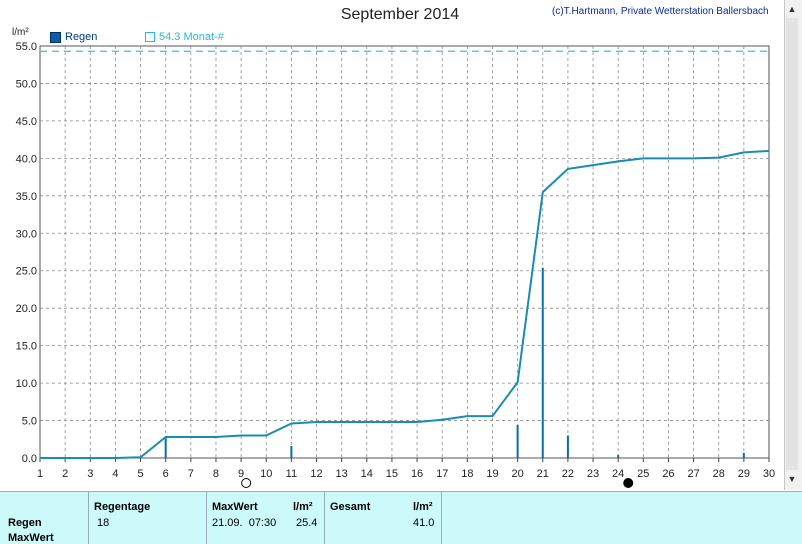 This screenshot has height=544, width=802. I want to click on x-tick-label: 7, so click(191, 474).